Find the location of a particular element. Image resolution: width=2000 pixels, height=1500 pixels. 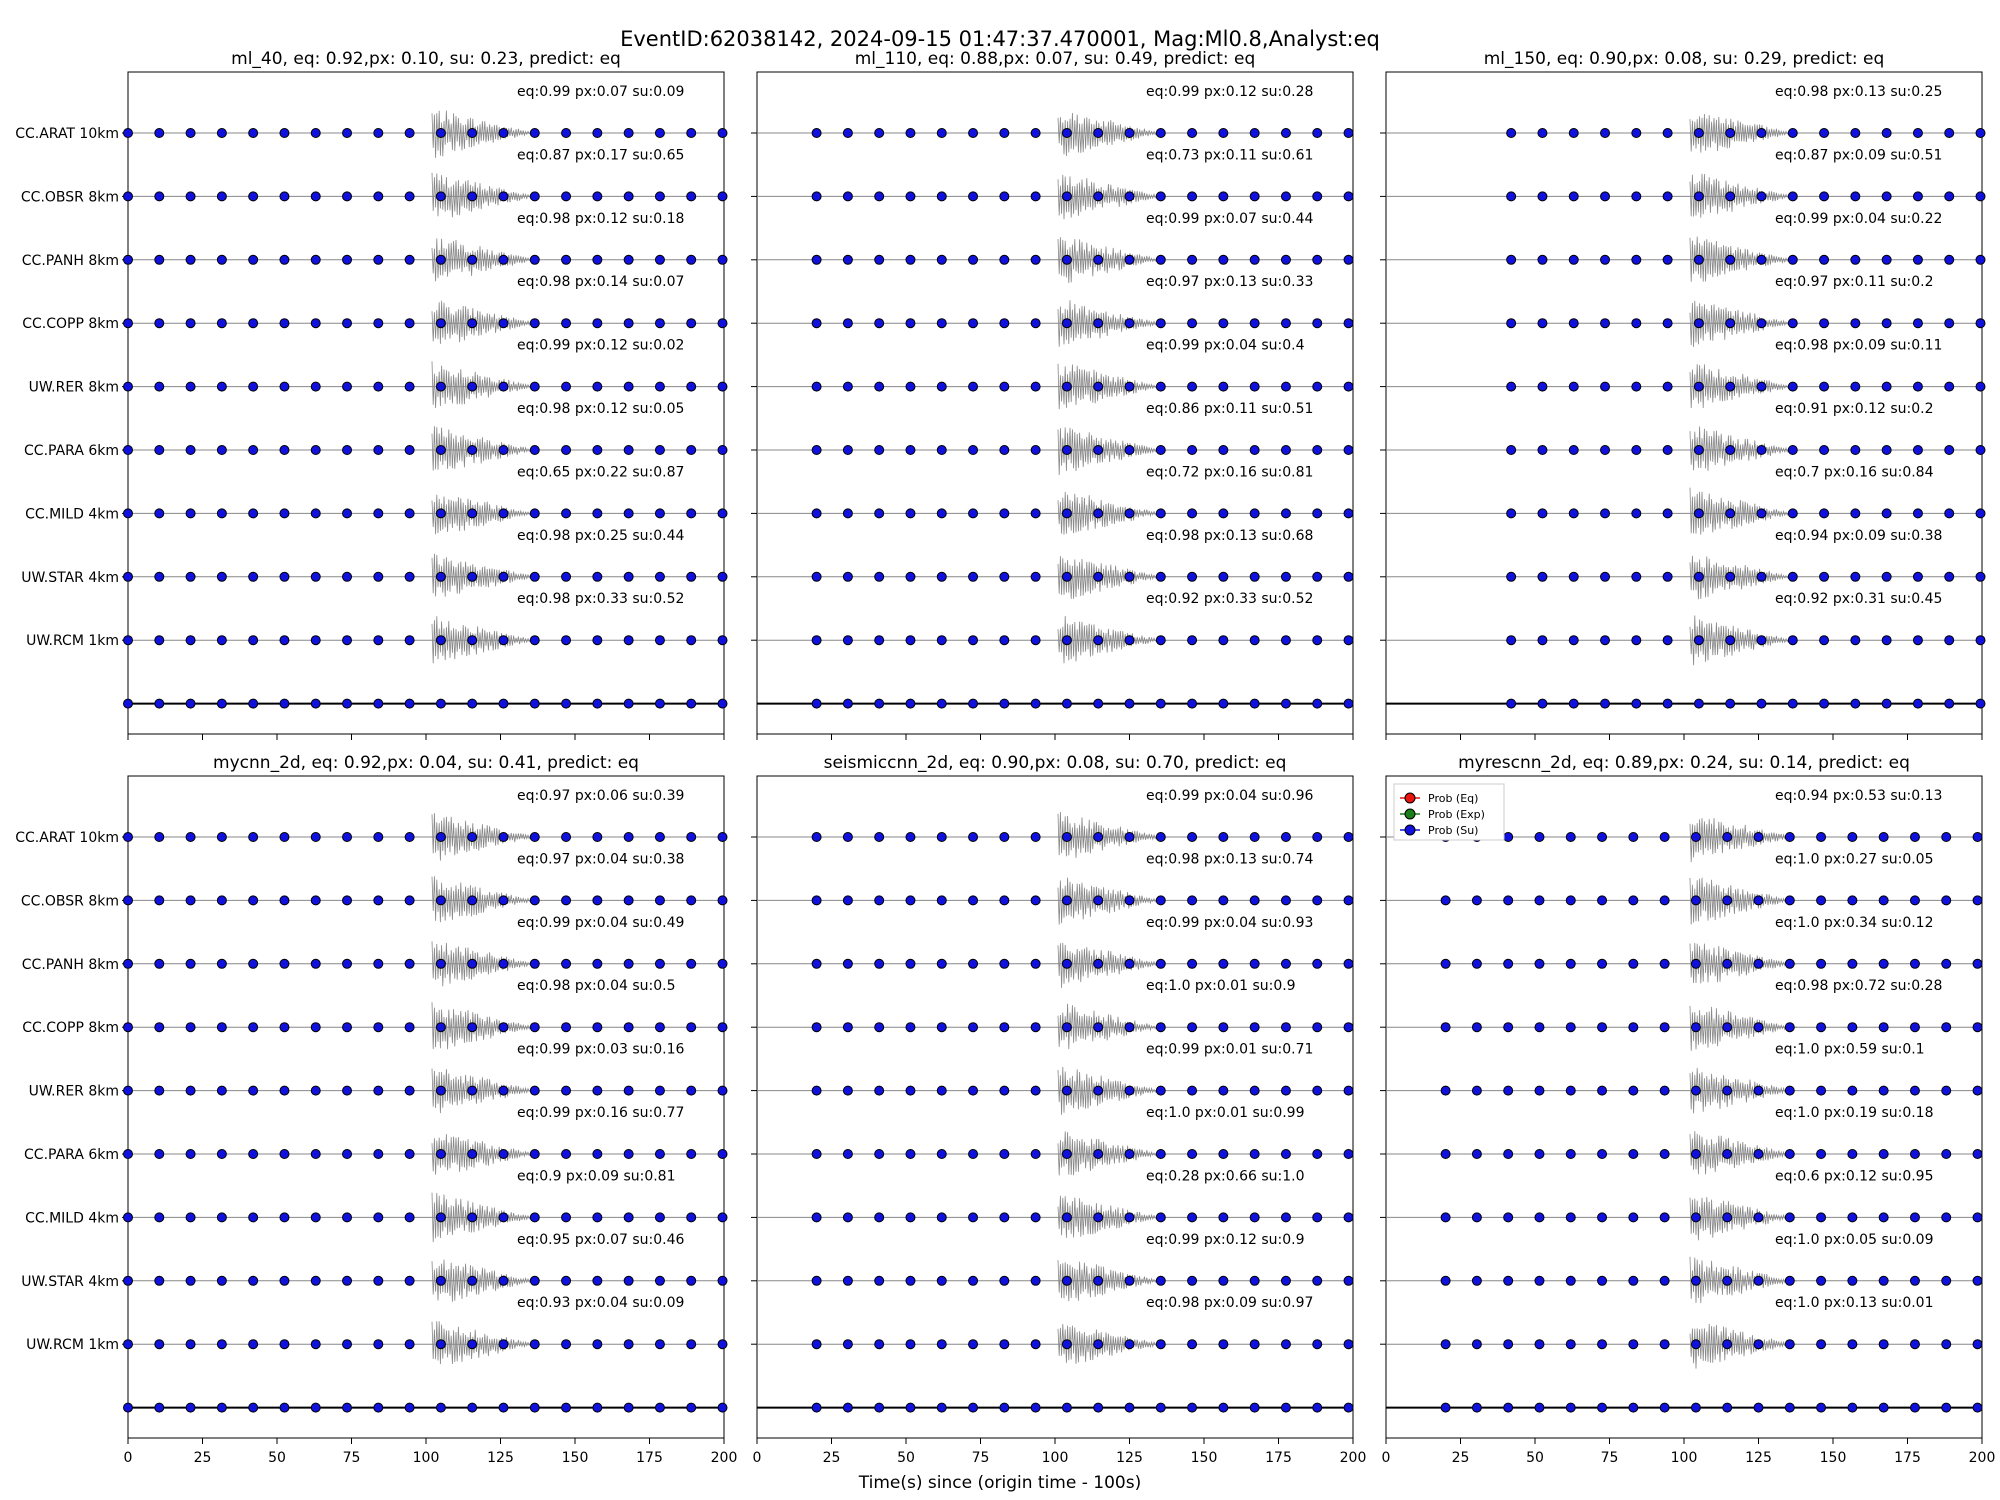

prob-annotation: eq:0.65 px:0.22 su:0.87 is located at coordinates (600, 472).